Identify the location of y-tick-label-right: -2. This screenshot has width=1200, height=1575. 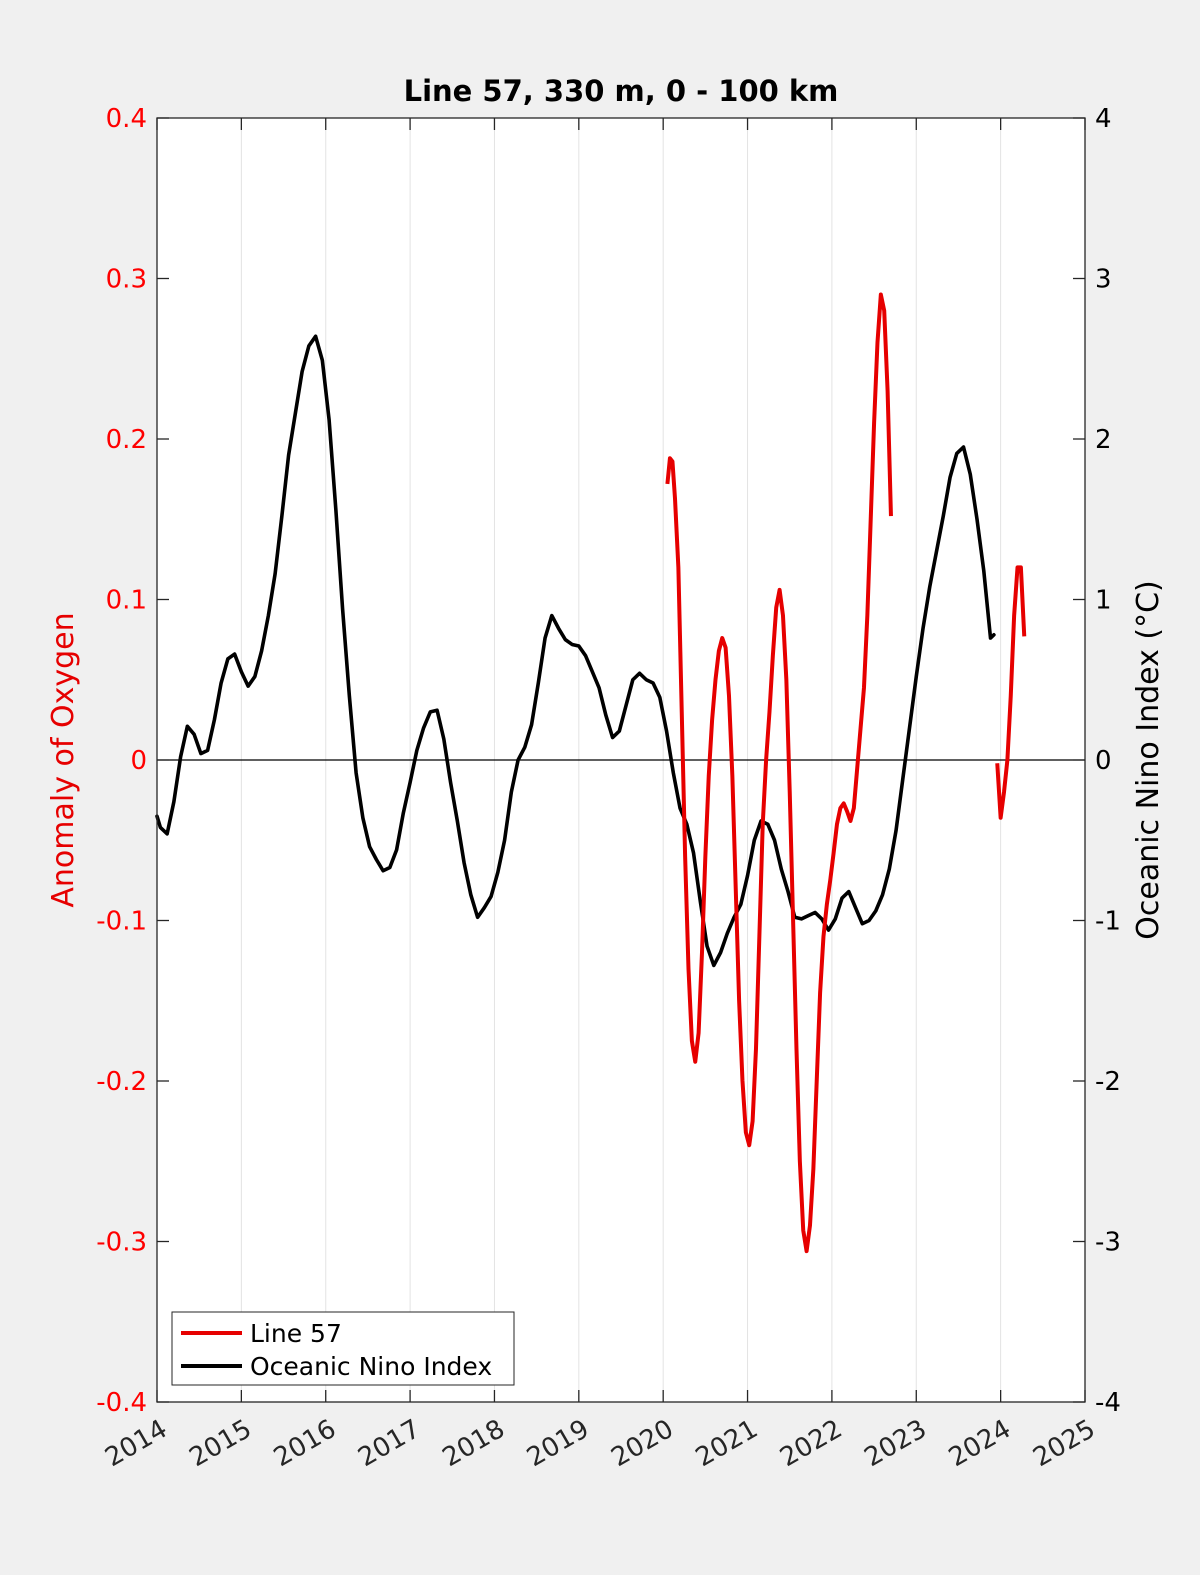
(1108, 1082).